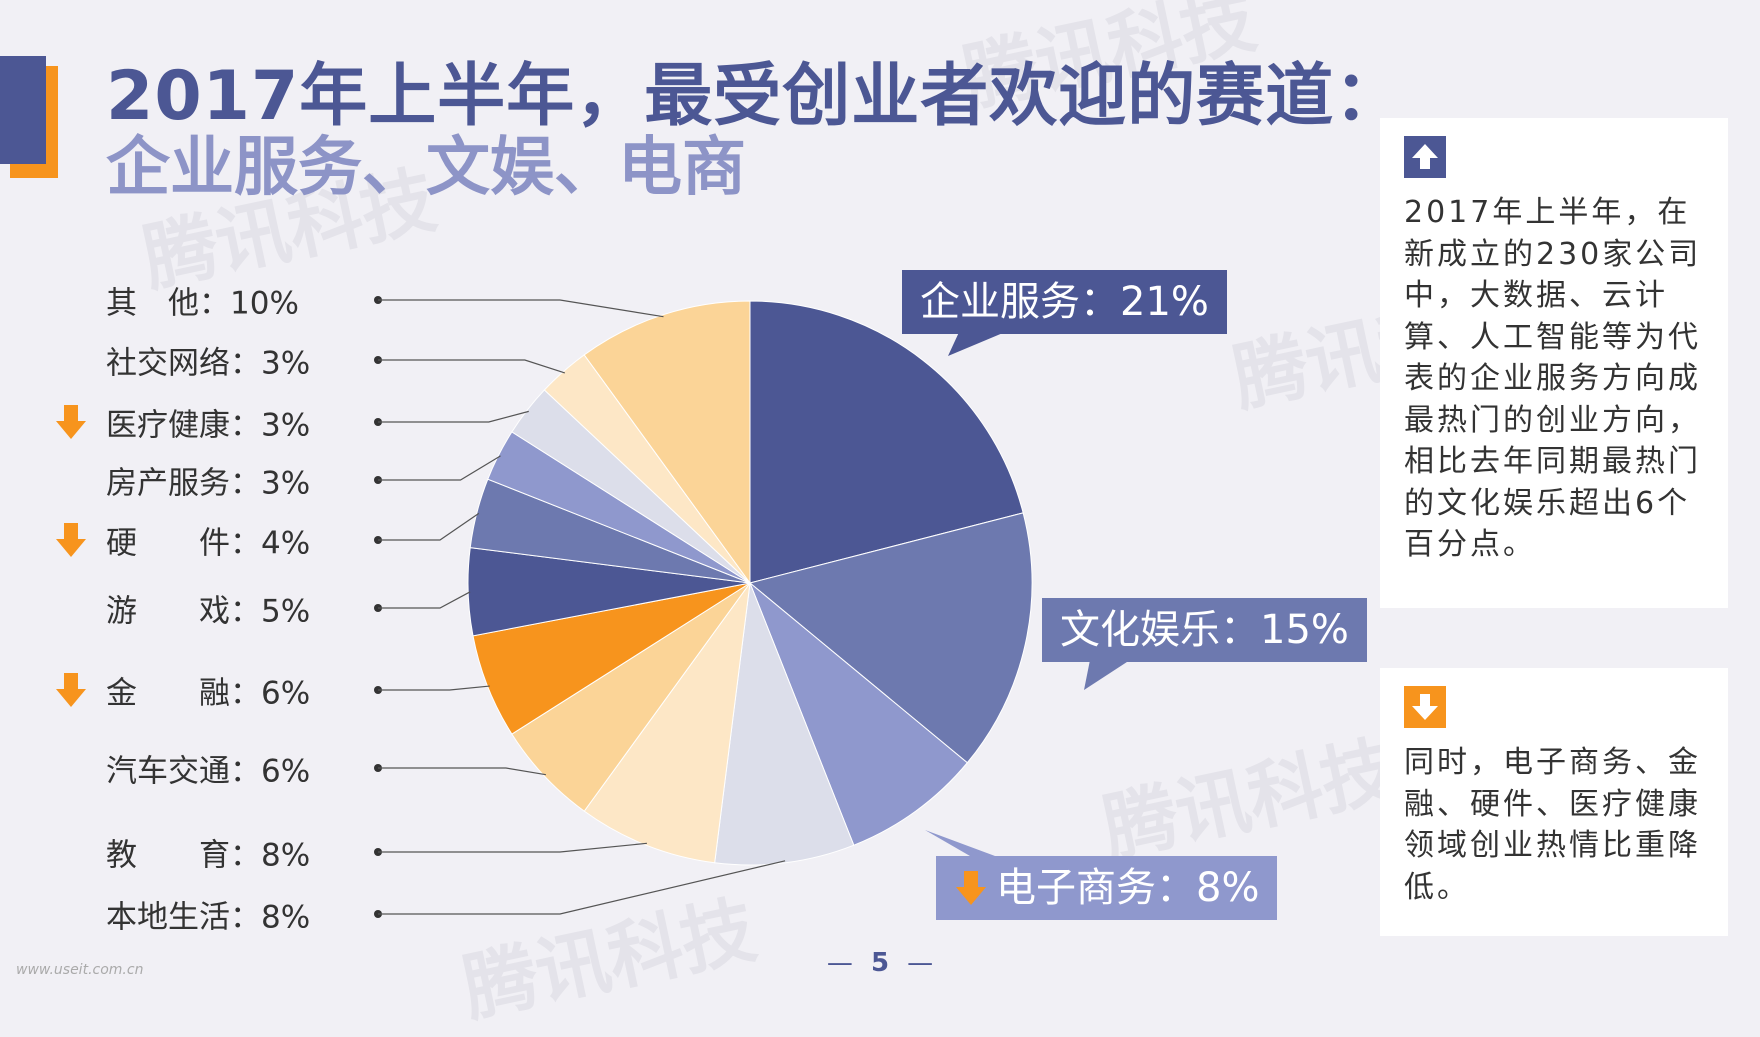  Describe the element at coordinates (80, 970) in the screenshot. I see `footer-url: www.useit.com.cn` at that location.